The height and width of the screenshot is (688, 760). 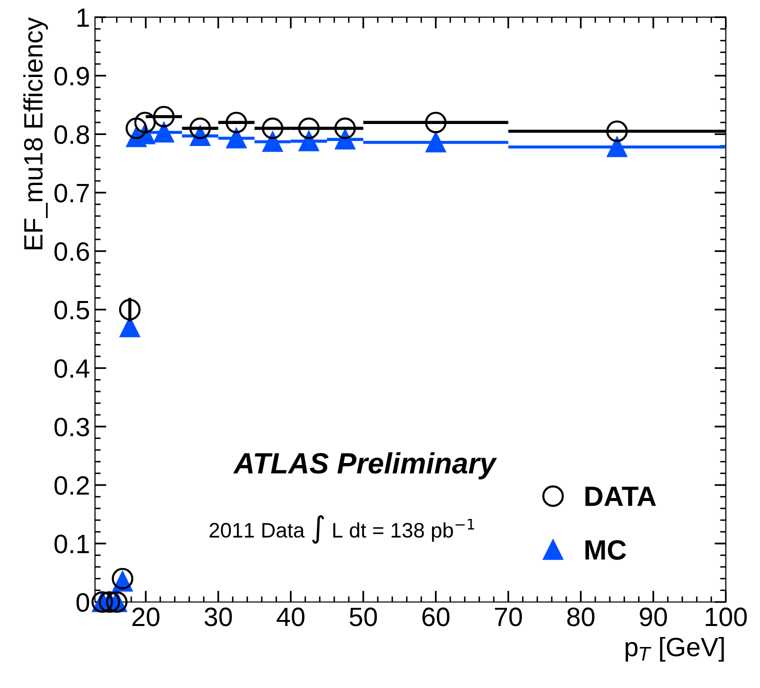 I want to click on legend-label: DATA, so click(x=620, y=496).